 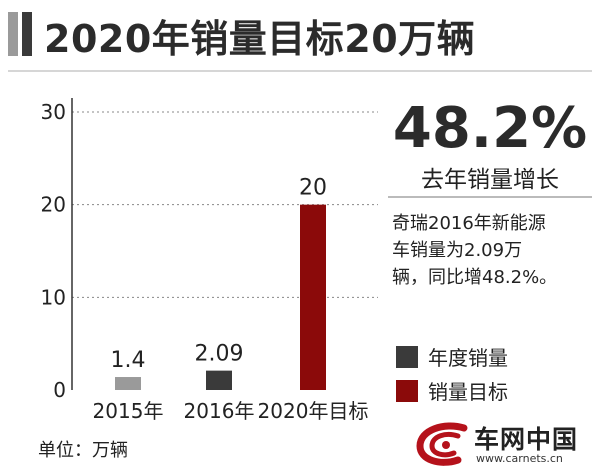 I want to click on data-label: 20, so click(x=313, y=188).